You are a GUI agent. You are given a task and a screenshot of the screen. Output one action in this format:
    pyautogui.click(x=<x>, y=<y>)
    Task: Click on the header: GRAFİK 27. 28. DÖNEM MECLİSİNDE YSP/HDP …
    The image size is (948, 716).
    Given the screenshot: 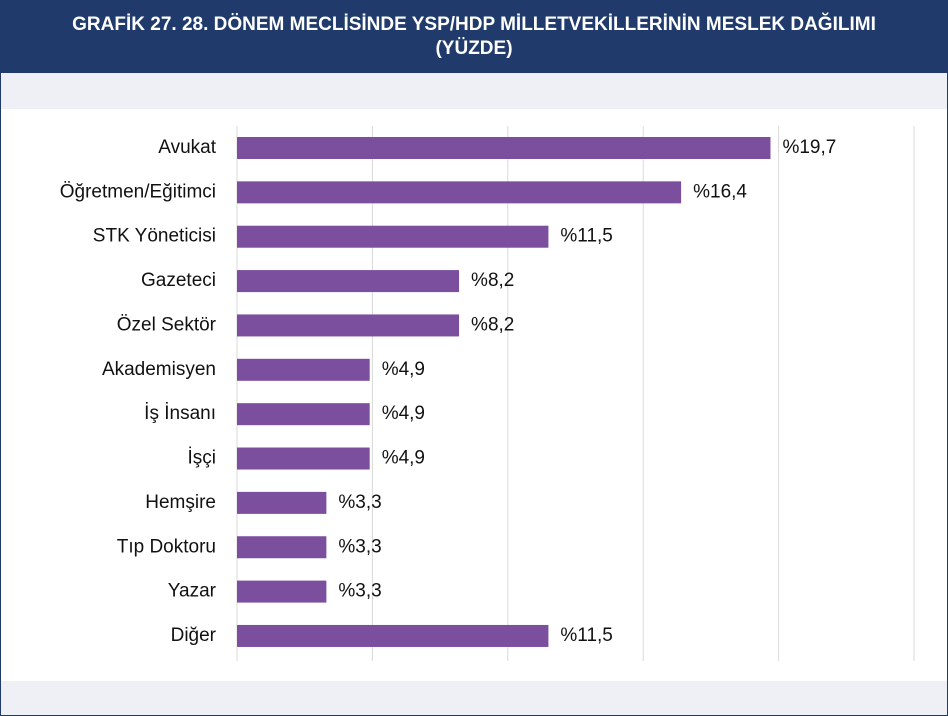 What is the action you would take?
    pyautogui.click(x=474, y=37)
    